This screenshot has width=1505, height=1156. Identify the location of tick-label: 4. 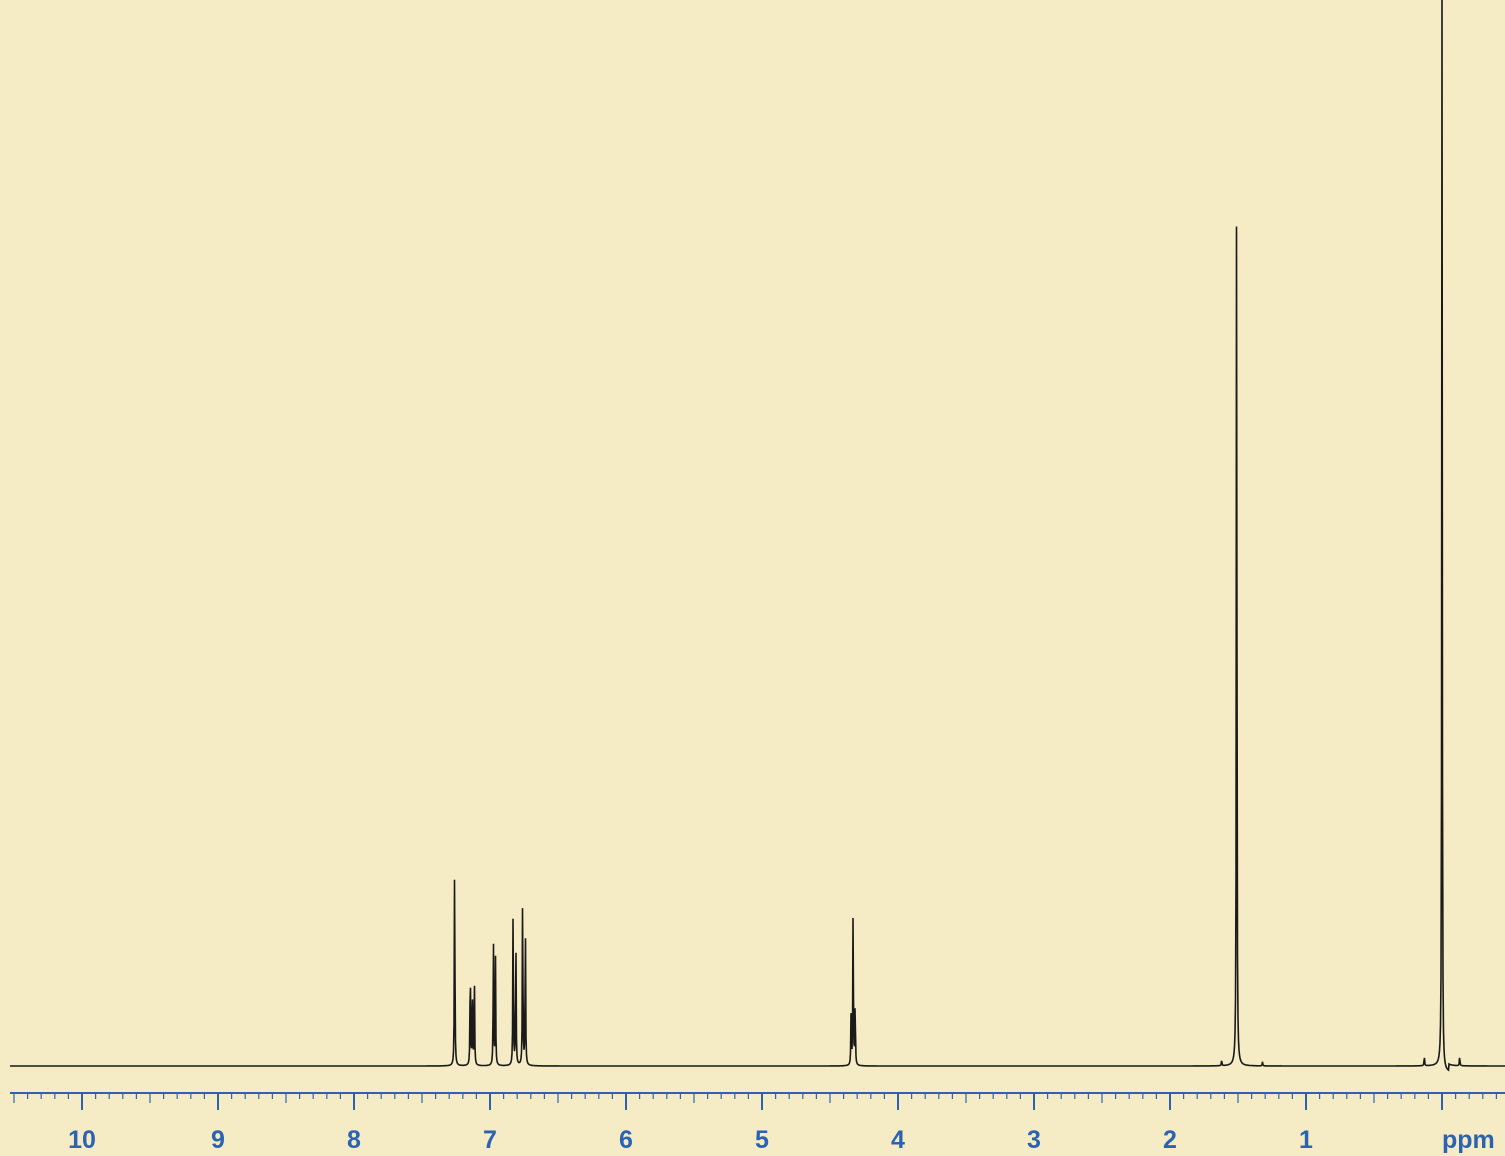
(898, 1140).